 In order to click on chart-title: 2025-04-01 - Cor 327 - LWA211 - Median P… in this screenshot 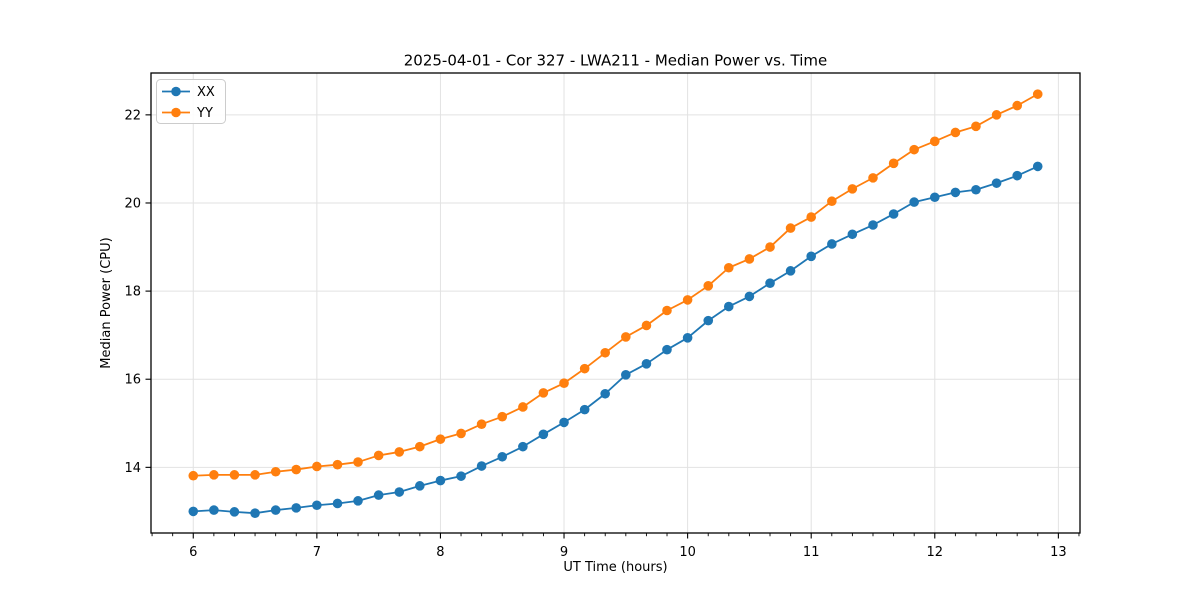, I will do `click(616, 61)`.